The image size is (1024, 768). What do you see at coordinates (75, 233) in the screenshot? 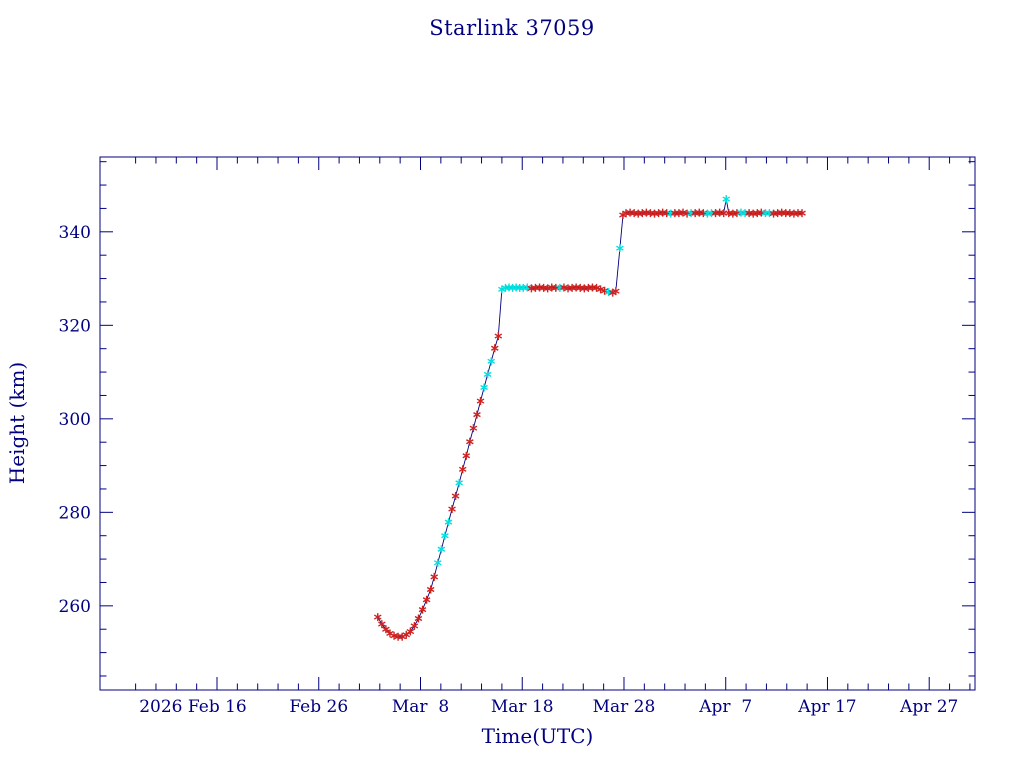
I see `y-tick-label: 340` at bounding box center [75, 233].